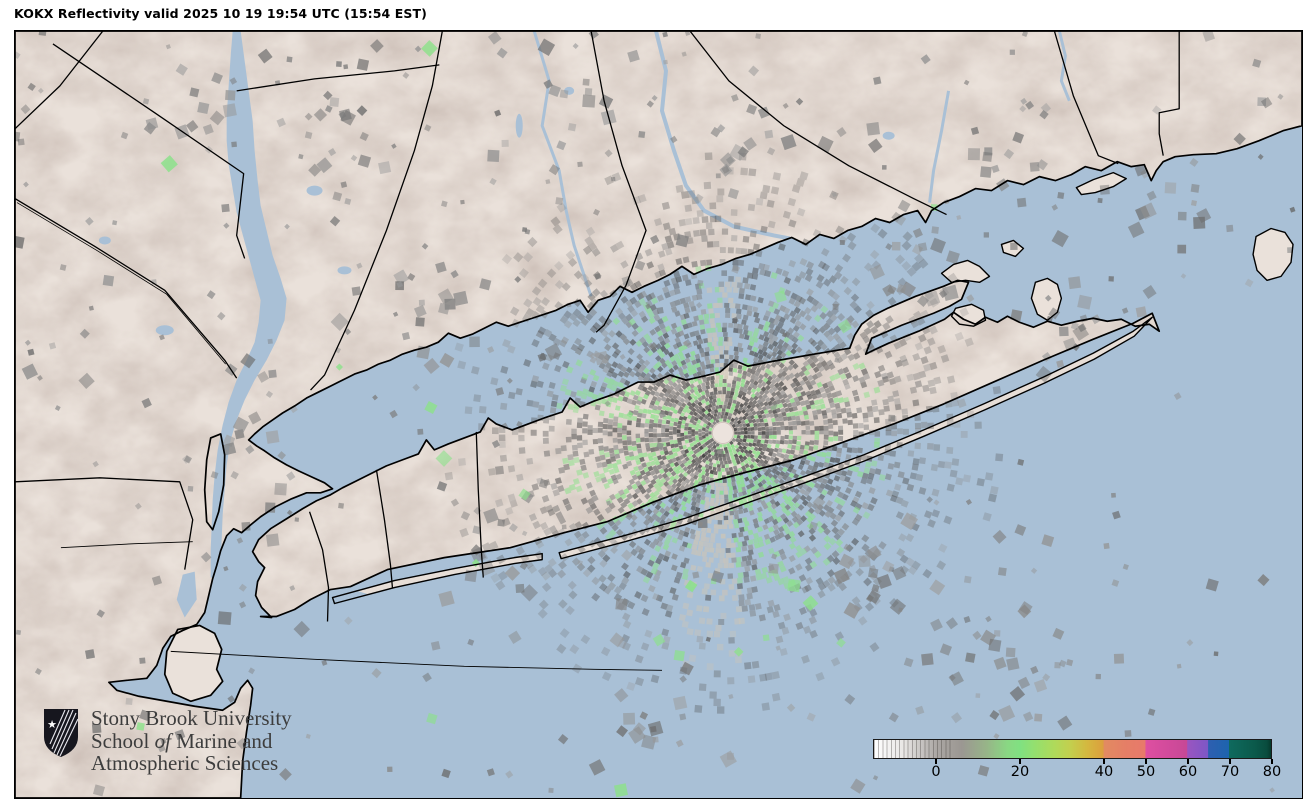 This screenshot has height=811, width=1316. Describe the element at coordinates (149, 151) in the screenshot. I see `ny-county-line` at that location.